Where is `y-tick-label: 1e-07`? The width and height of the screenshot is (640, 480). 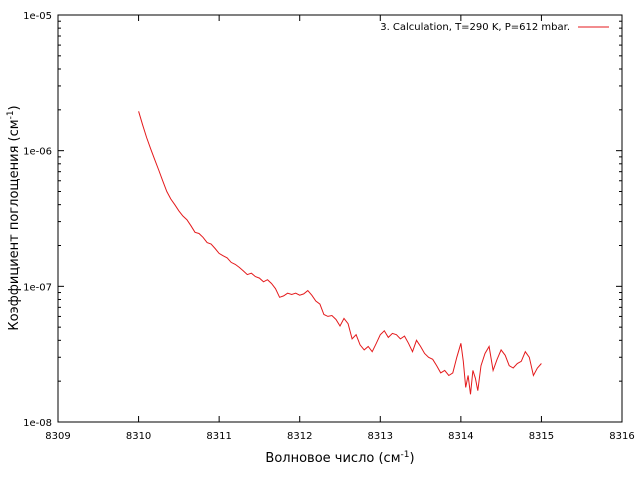 y-tick-label: 1e-07 is located at coordinates (37, 287).